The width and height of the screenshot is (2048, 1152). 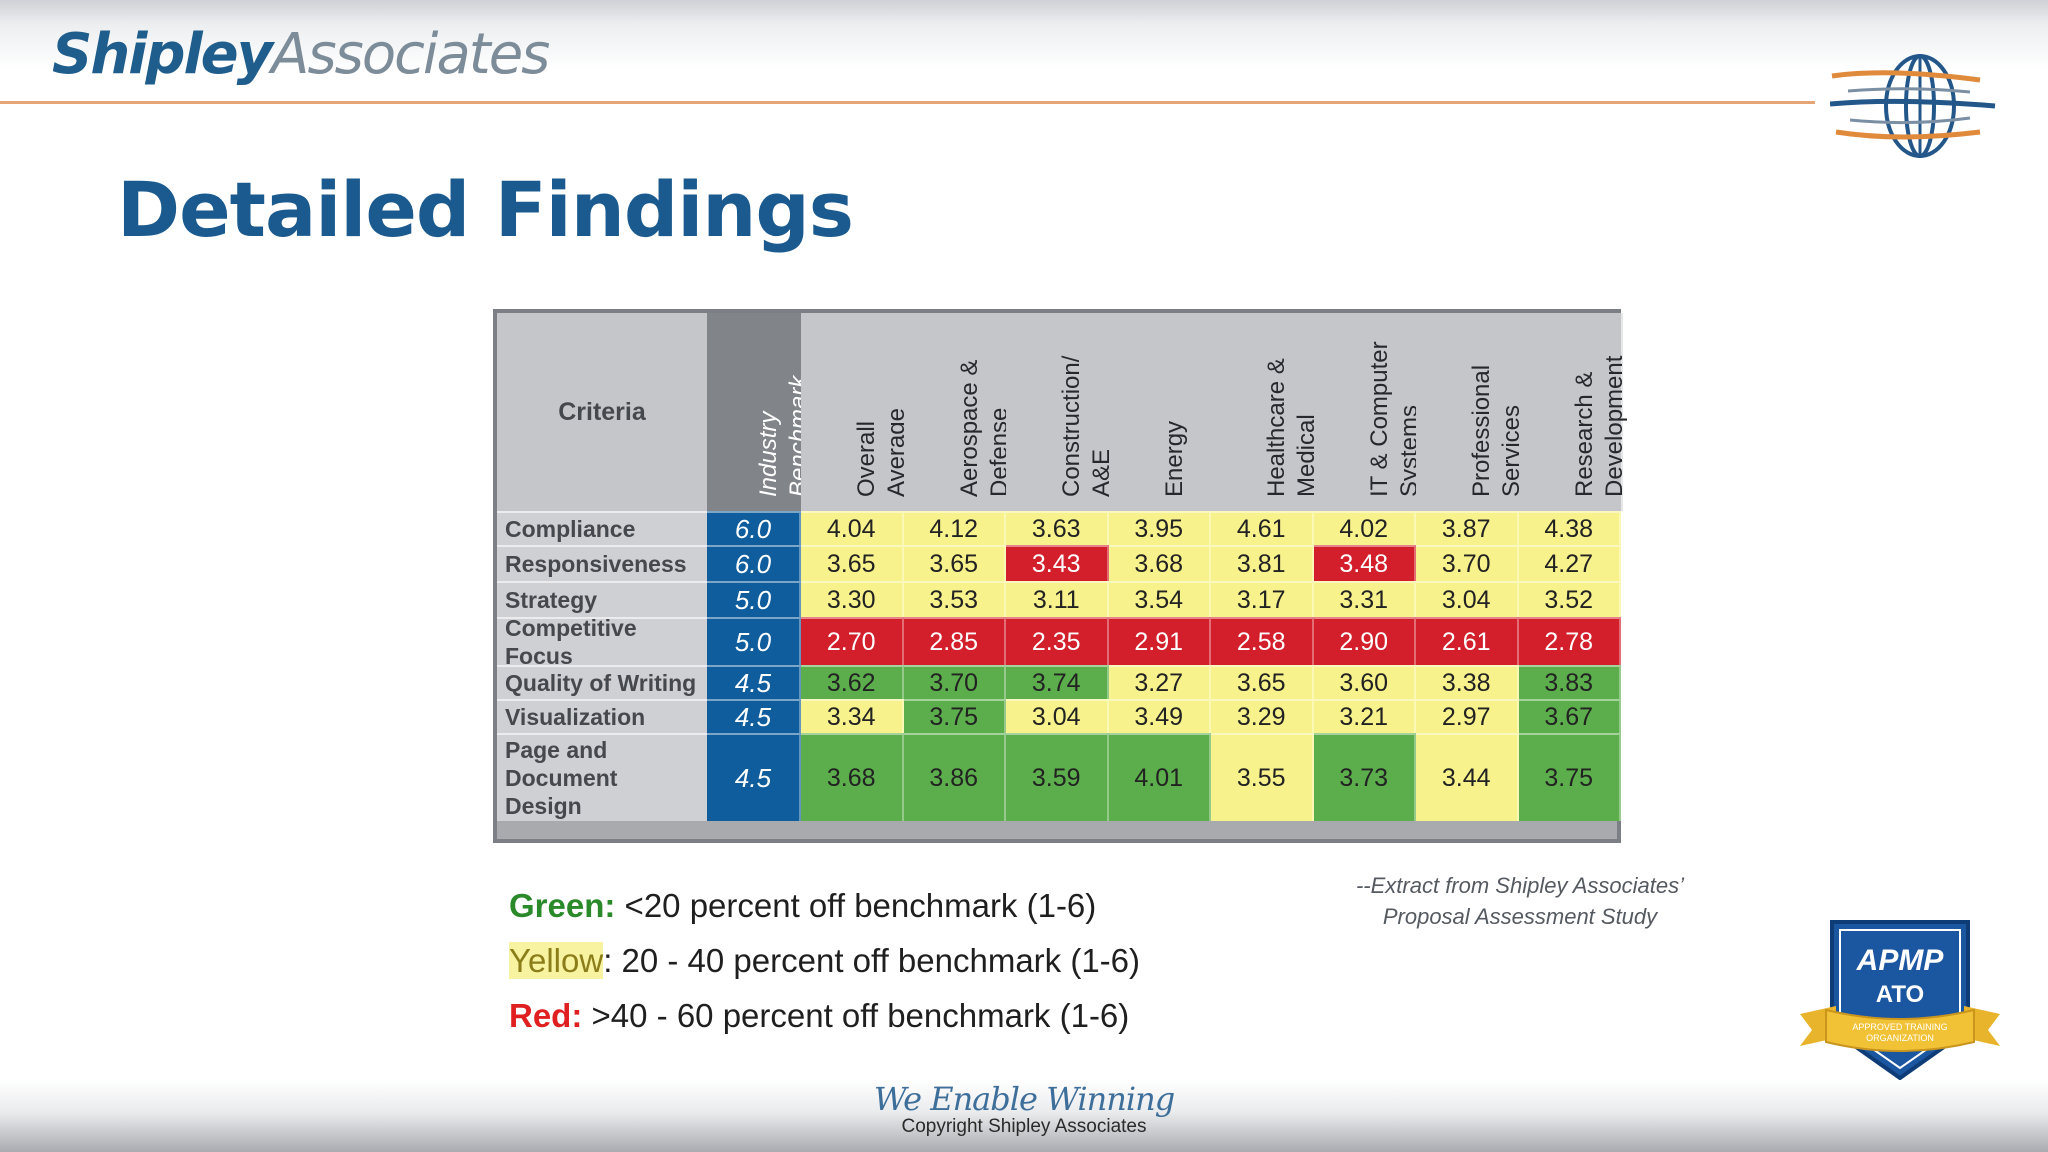 What do you see at coordinates (1569, 528) in the screenshot?
I see `score-cell: 4.38` at bounding box center [1569, 528].